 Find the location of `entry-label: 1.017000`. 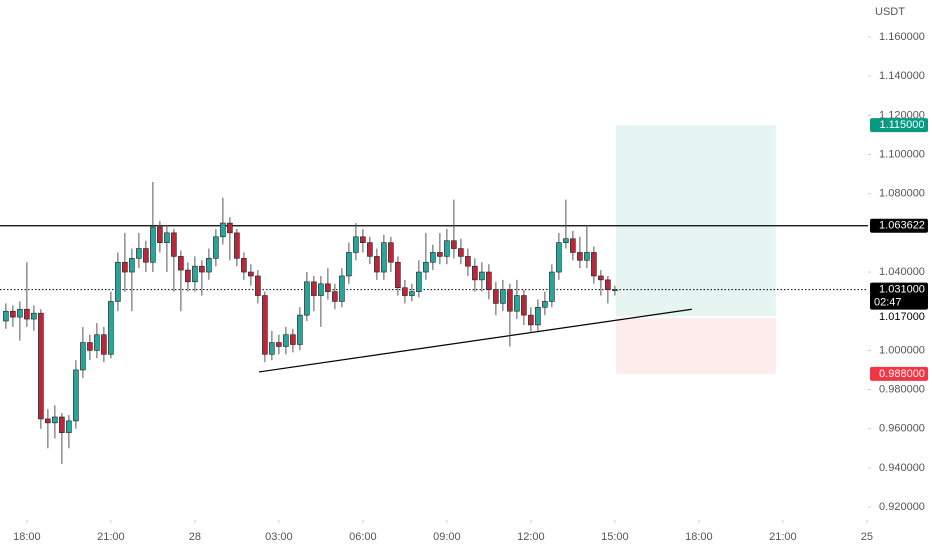

entry-label: 1.017000 is located at coordinates (902, 317).